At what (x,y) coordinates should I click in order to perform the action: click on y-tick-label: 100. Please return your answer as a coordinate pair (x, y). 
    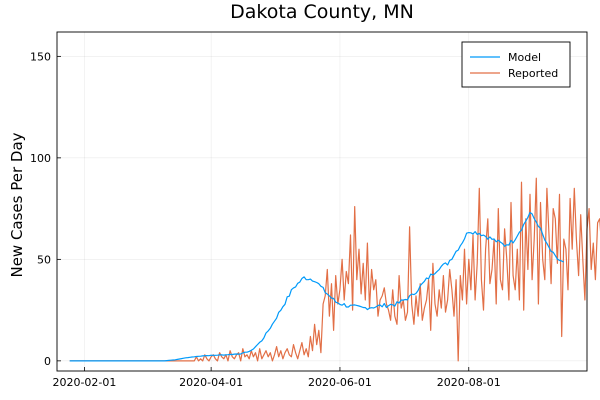
    Looking at the image, I should click on (40, 158).